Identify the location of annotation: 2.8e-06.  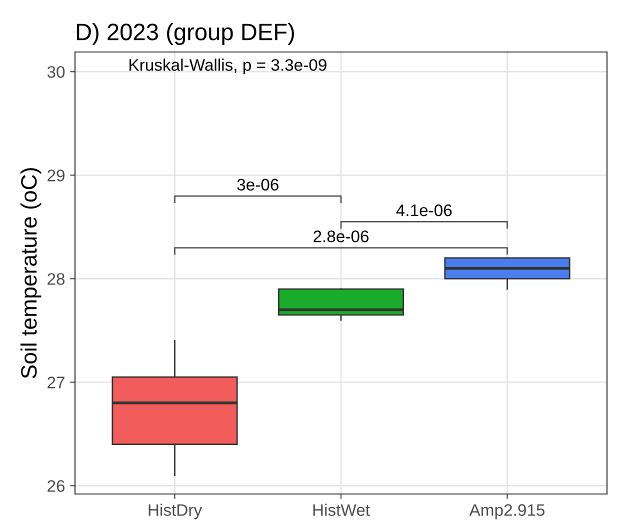
(341, 236).